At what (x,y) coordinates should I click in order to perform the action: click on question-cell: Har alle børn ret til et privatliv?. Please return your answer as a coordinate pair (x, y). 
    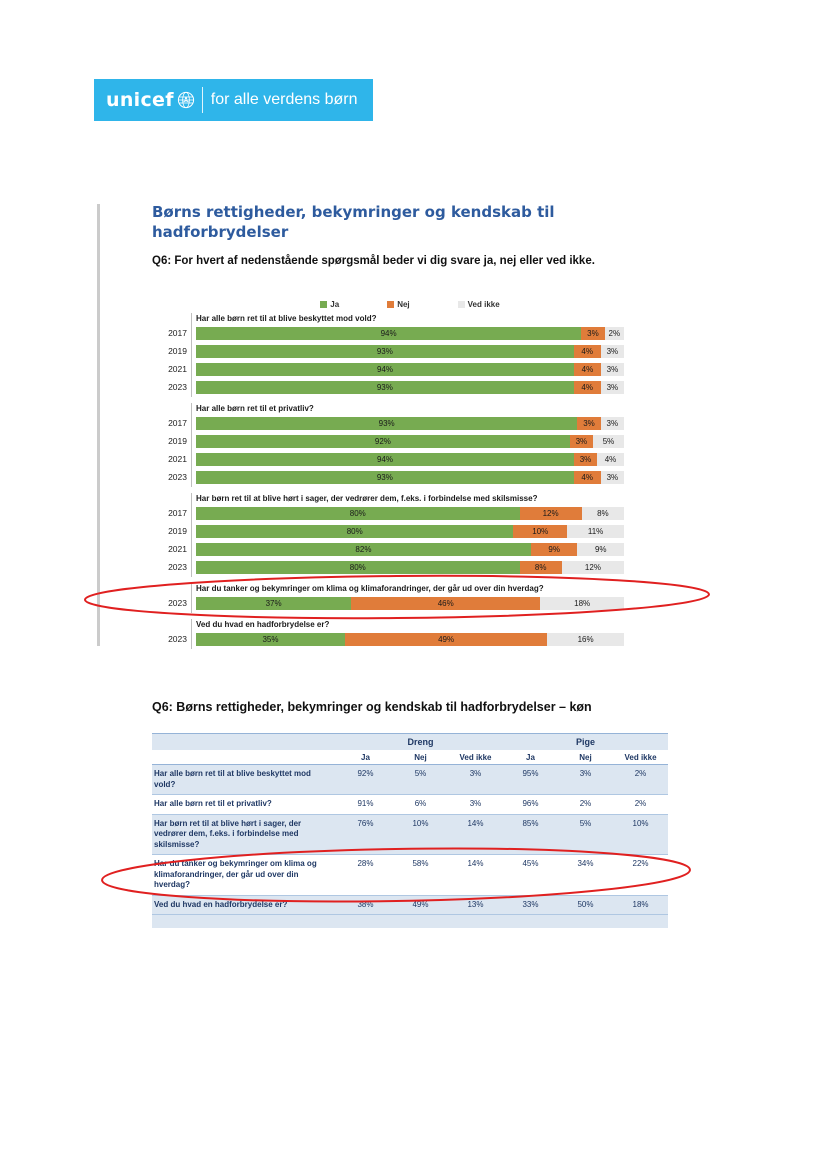
    Looking at the image, I should click on (213, 803).